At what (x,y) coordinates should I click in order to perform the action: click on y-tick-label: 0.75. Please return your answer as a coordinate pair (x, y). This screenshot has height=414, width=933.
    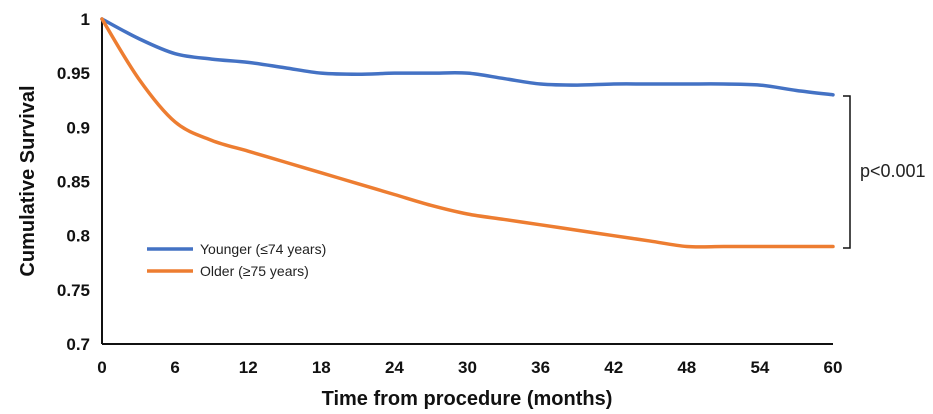
    Looking at the image, I should click on (73, 290).